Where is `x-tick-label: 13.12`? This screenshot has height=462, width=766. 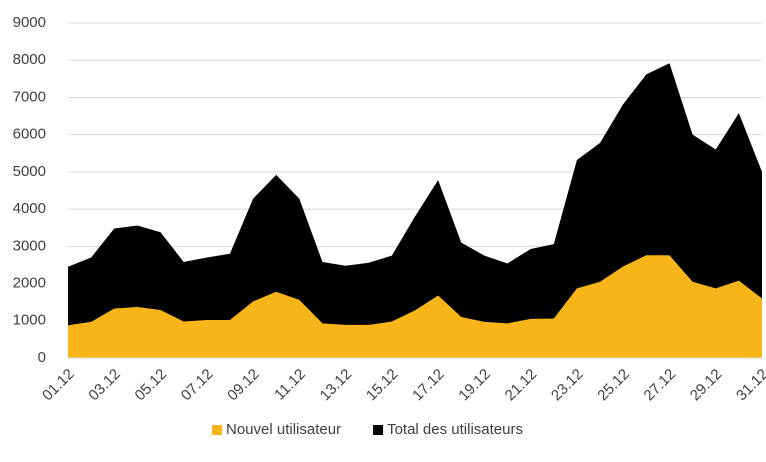 x-tick-label: 13.12 is located at coordinates (336, 385).